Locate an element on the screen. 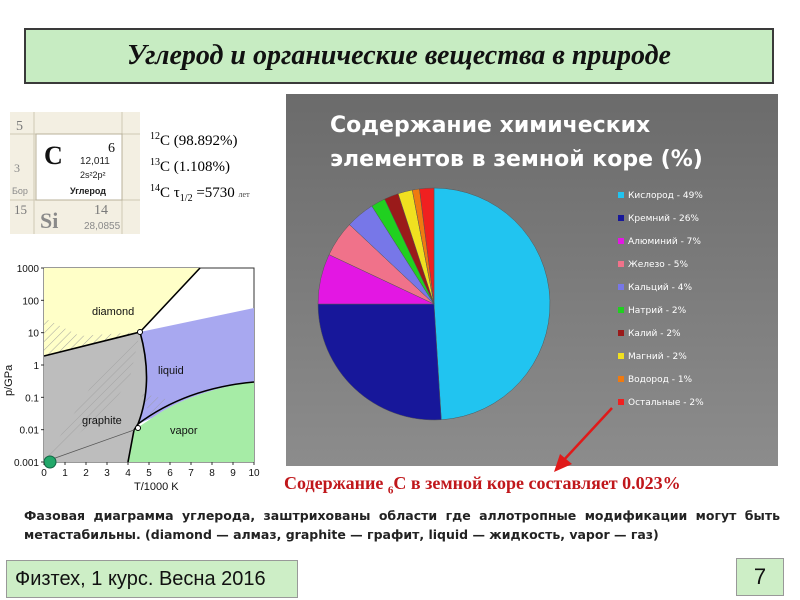 The image size is (800, 600). liquid-vapor-line is located at coordinates (196, 403).